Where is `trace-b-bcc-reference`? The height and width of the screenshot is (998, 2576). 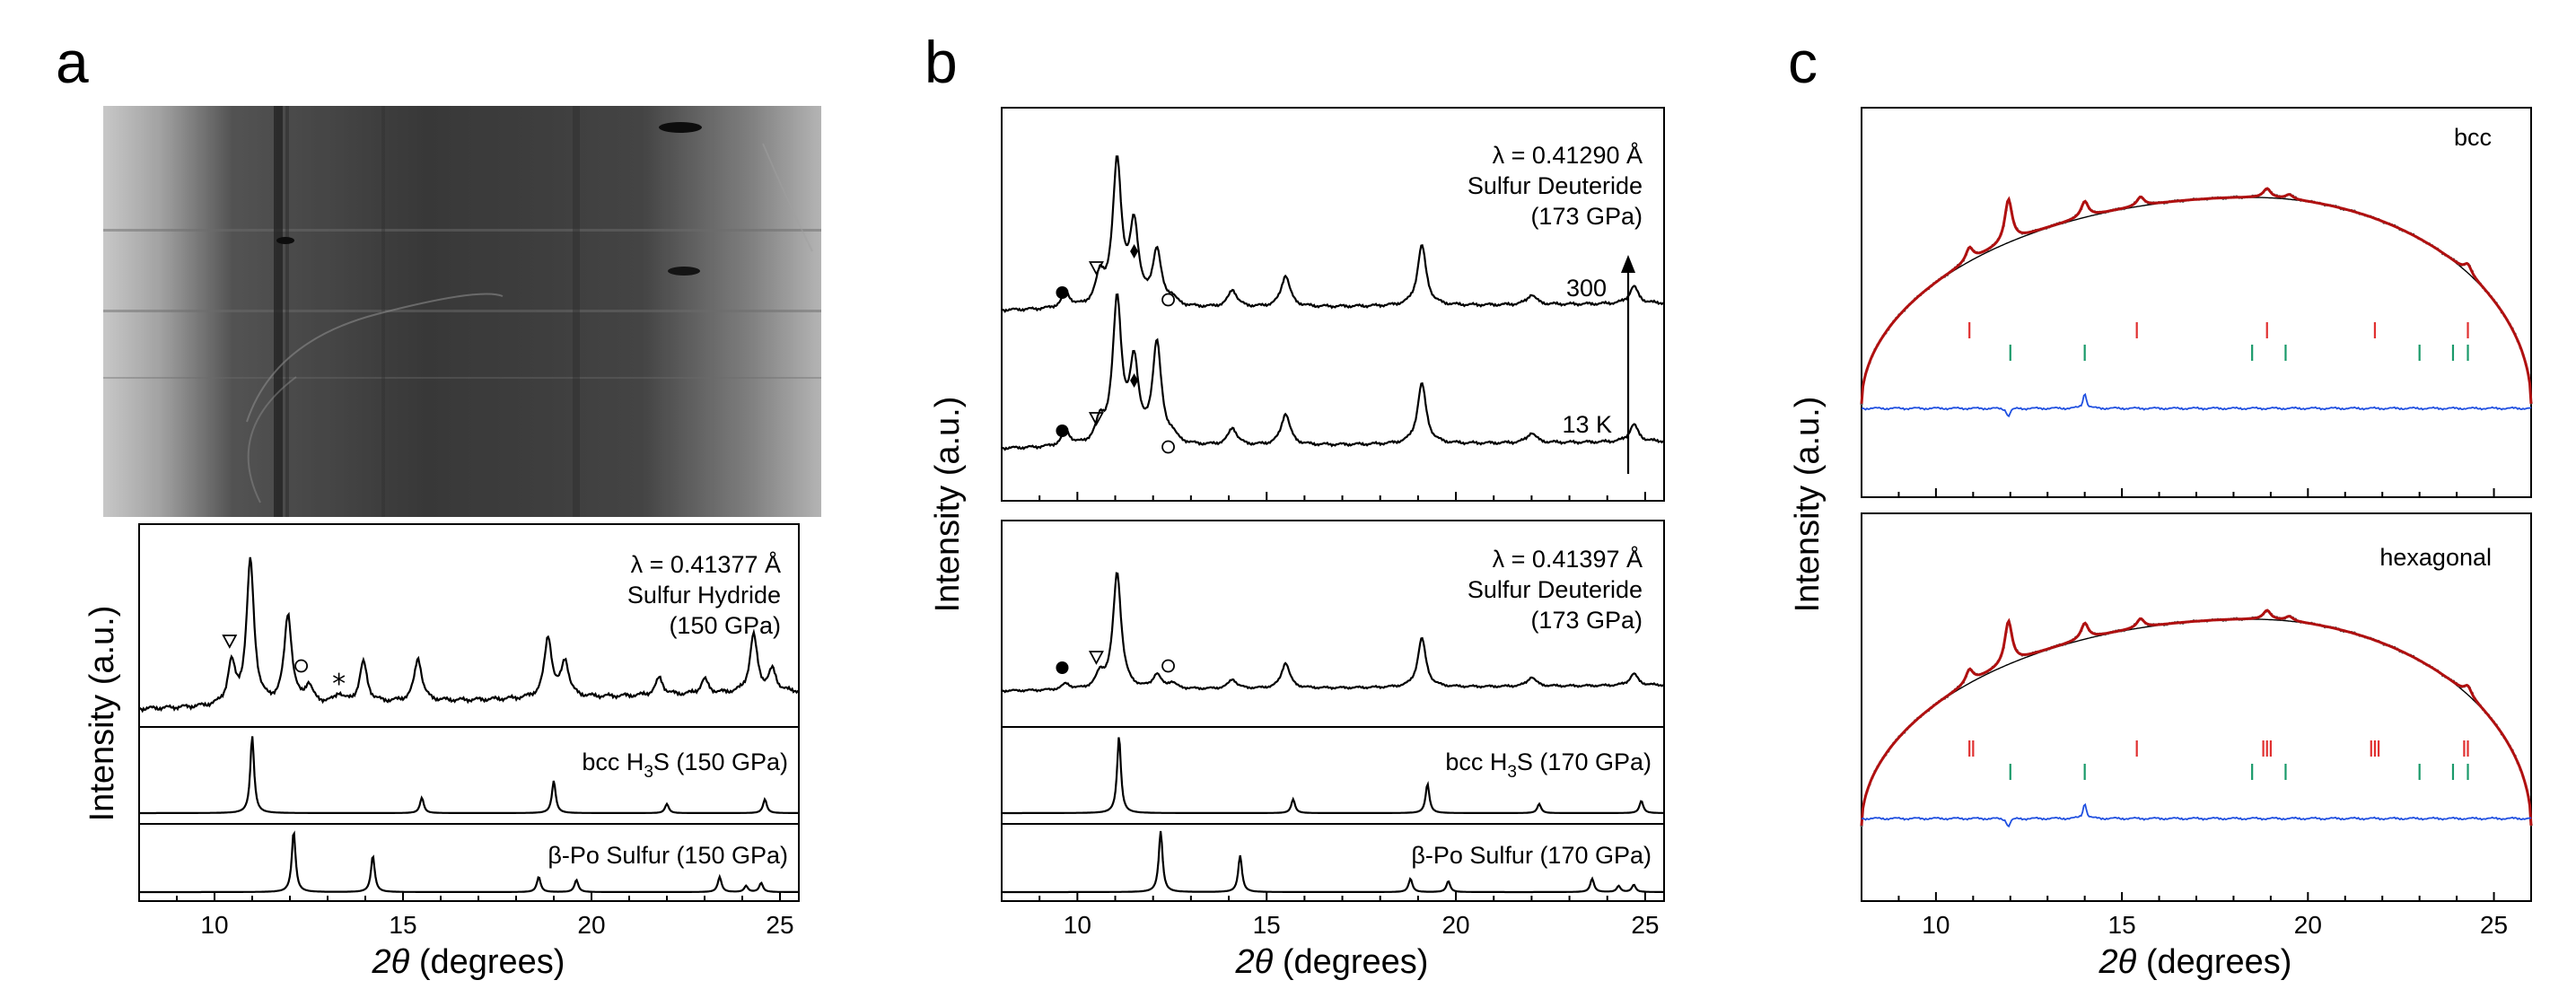
trace-b-bcc-reference is located at coordinates (1333, 776).